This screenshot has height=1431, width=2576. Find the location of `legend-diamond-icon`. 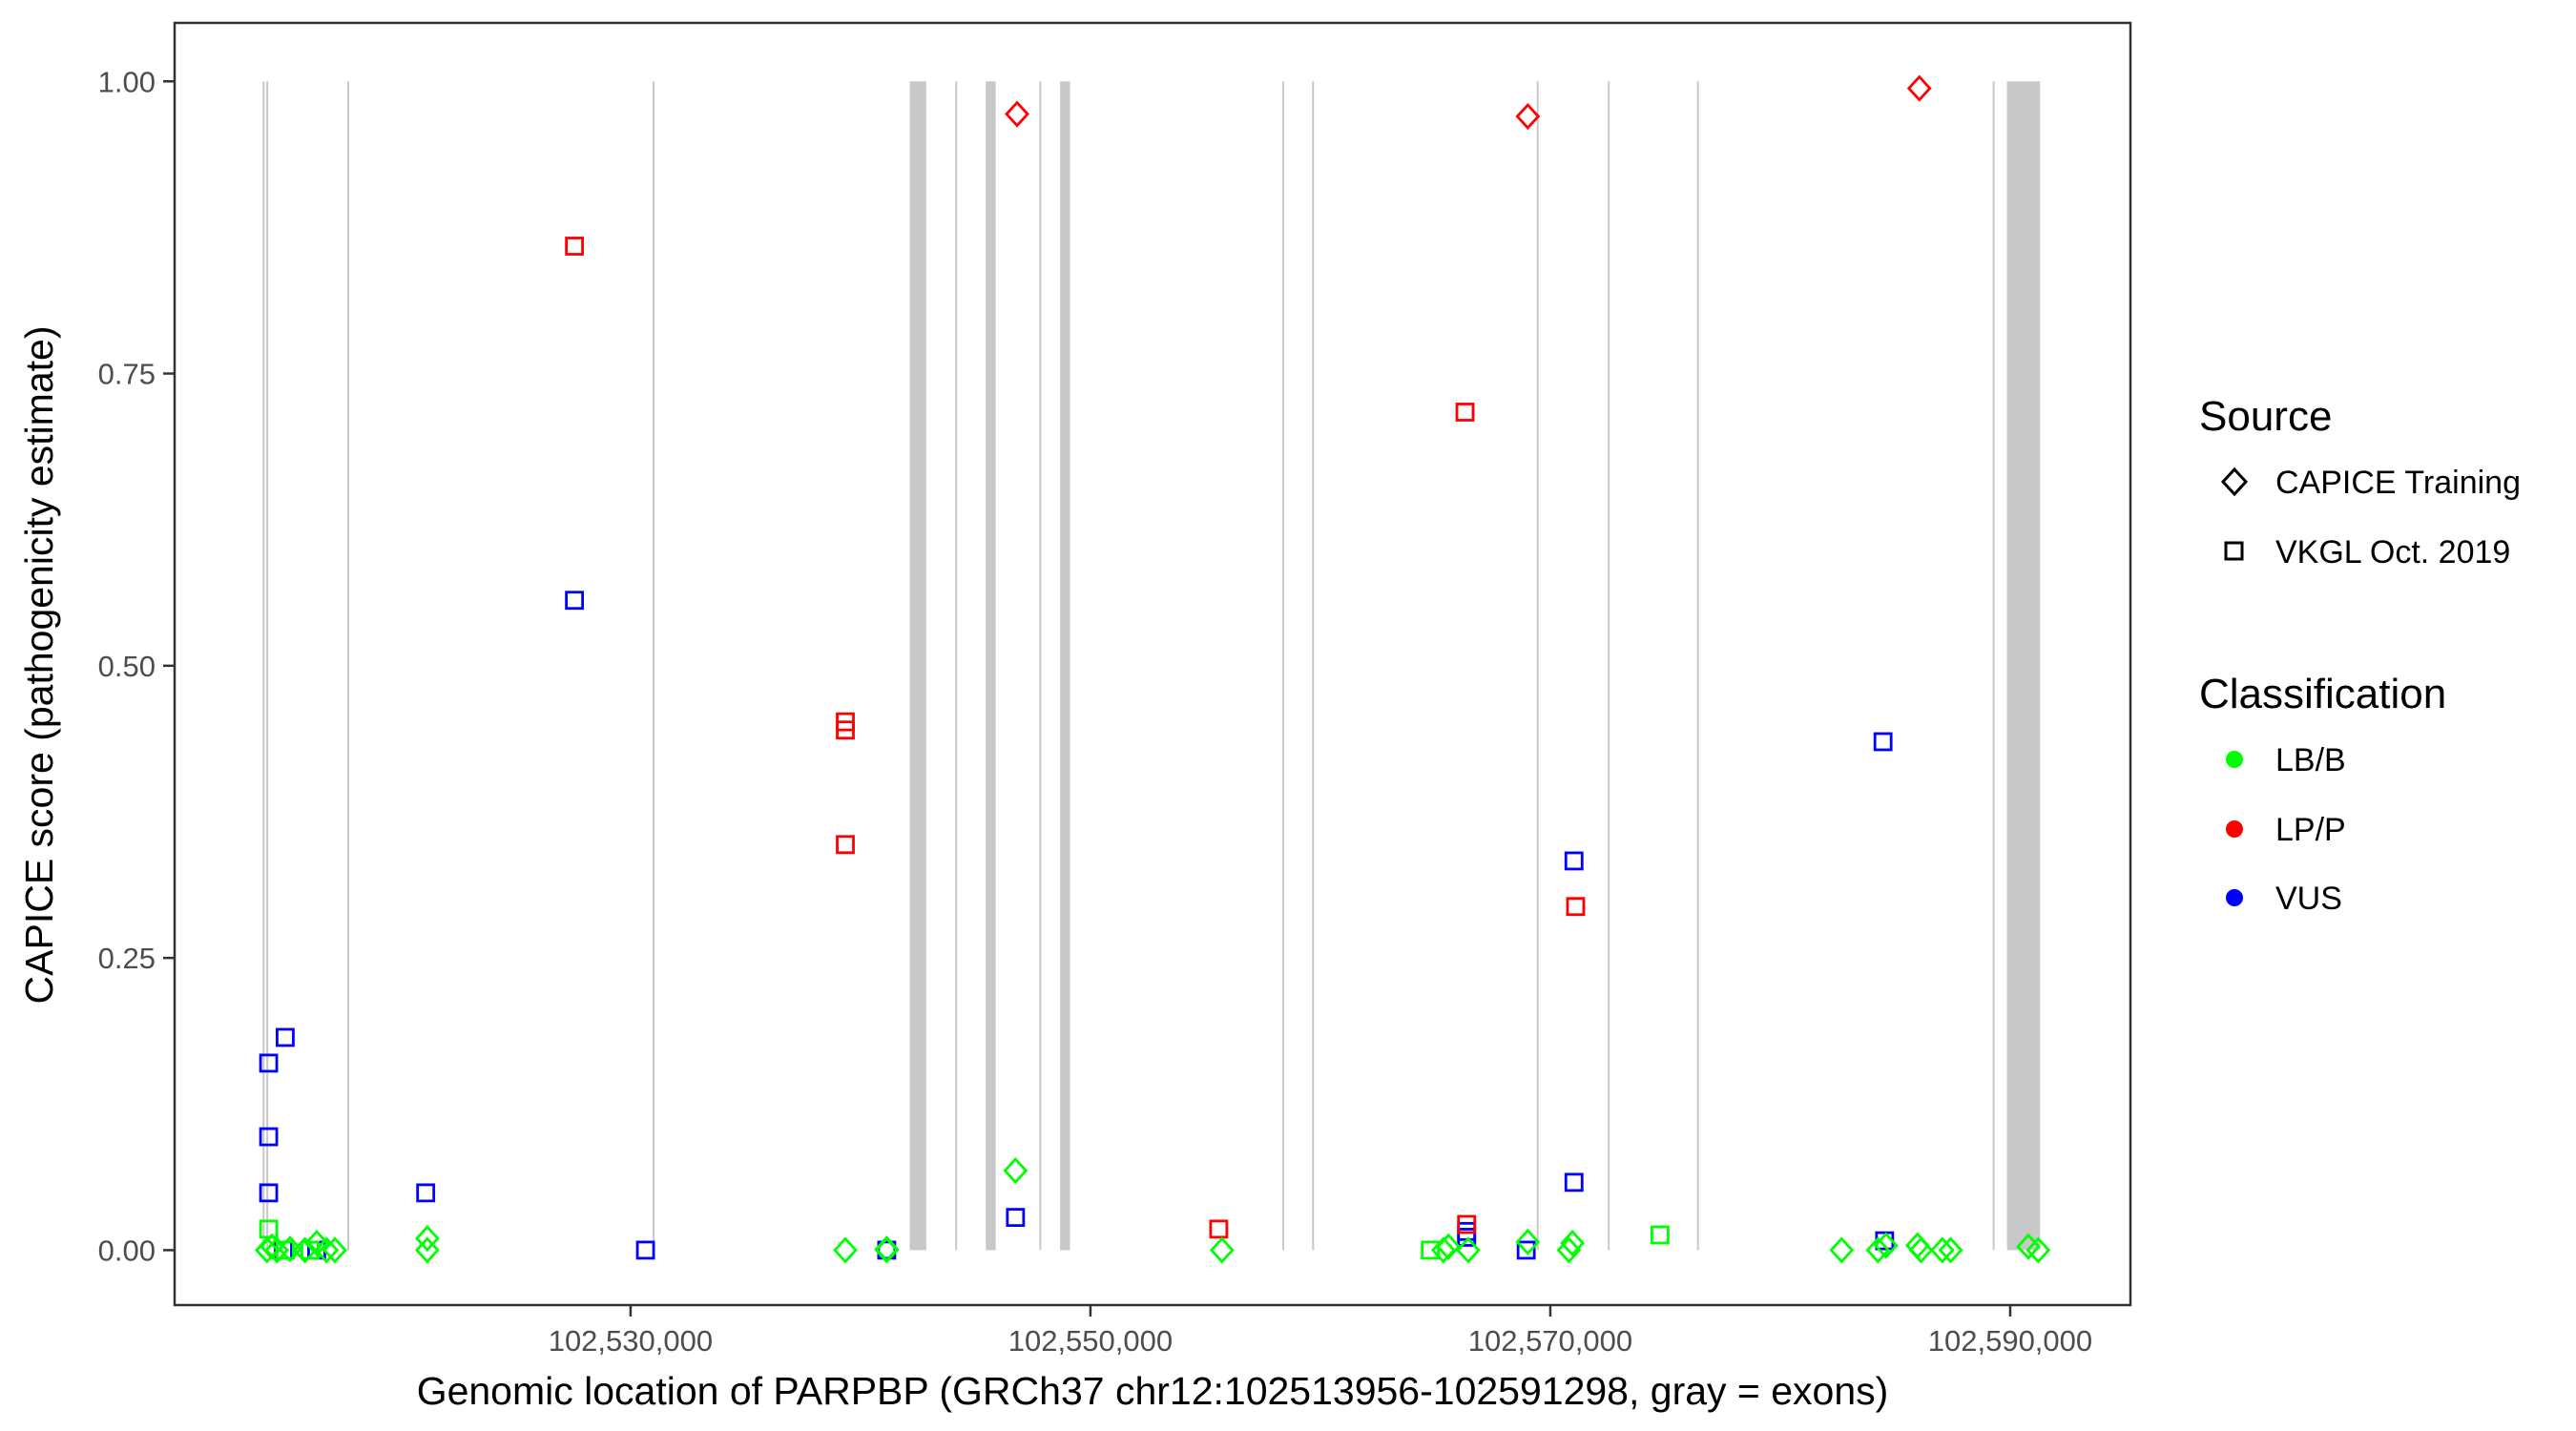

legend-diamond-icon is located at coordinates (2234, 482).